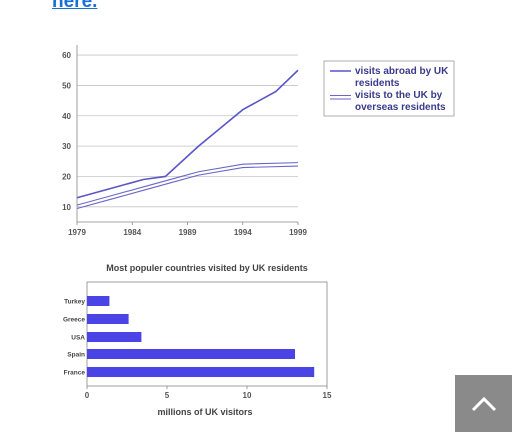 This screenshot has height=445, width=512. I want to click on legend-label-uk-visits-abroad: visits abroad by UK, so click(402, 71).